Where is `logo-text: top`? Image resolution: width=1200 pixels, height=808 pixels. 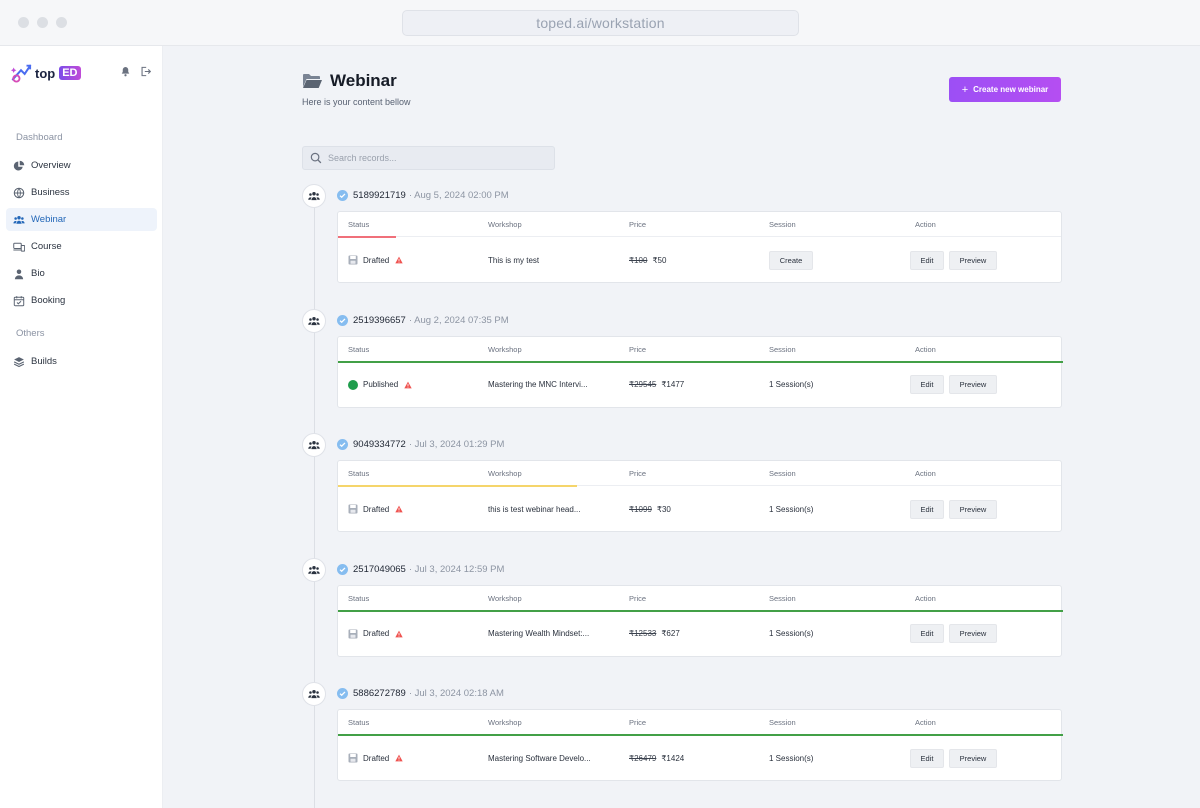 logo-text: top is located at coordinates (45, 73).